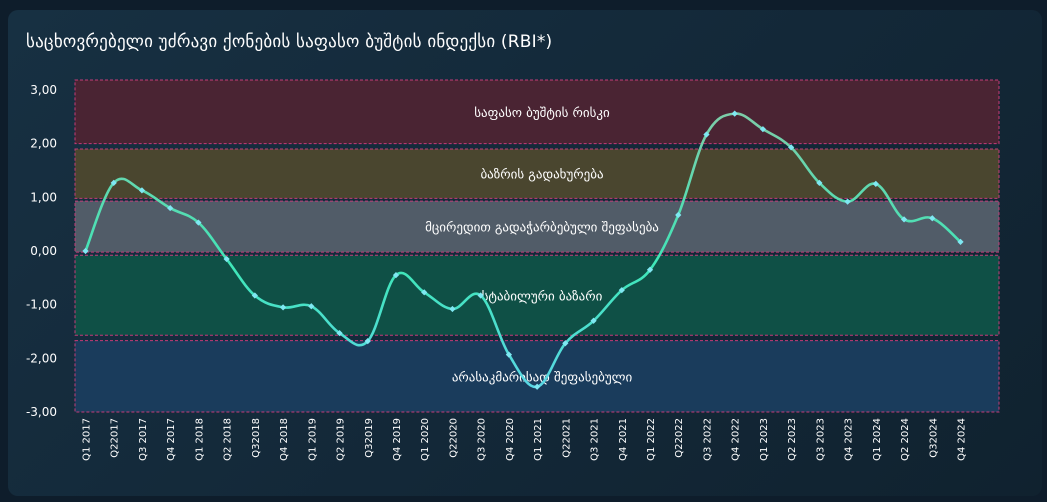 The height and width of the screenshot is (502, 1047). What do you see at coordinates (397, 439) in the screenshot?
I see `x-tick-label: Q4 2019` at bounding box center [397, 439].